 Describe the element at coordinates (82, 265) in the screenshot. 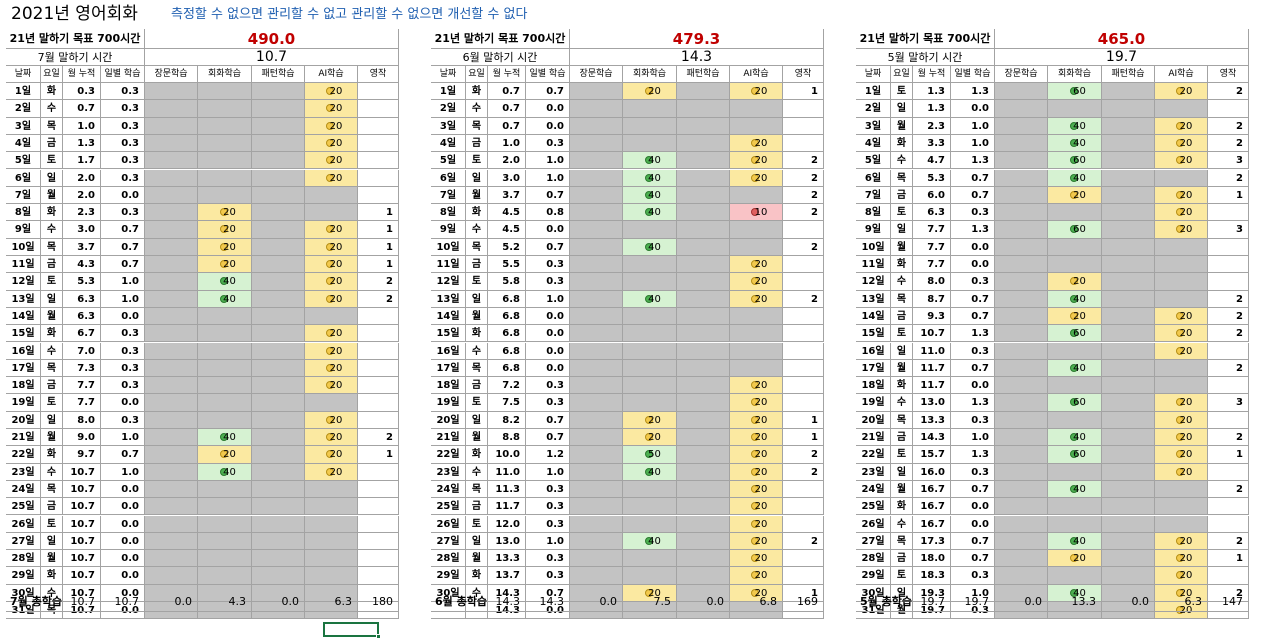

I see `cell-cum: 4.3` at that location.